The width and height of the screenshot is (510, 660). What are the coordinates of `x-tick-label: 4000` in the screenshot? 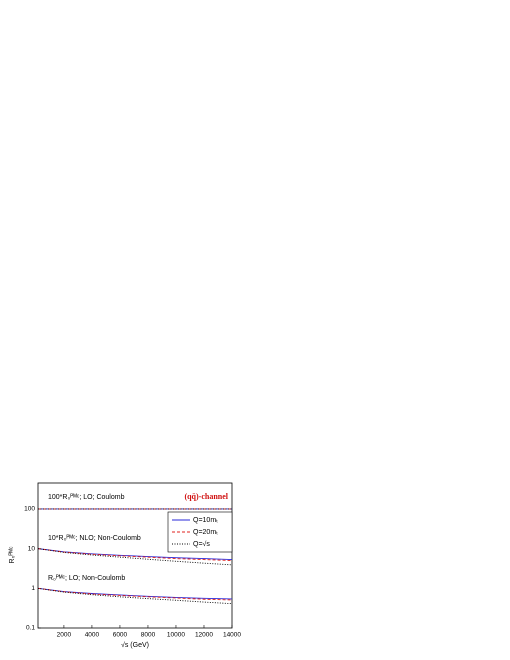 It's located at (92, 635).